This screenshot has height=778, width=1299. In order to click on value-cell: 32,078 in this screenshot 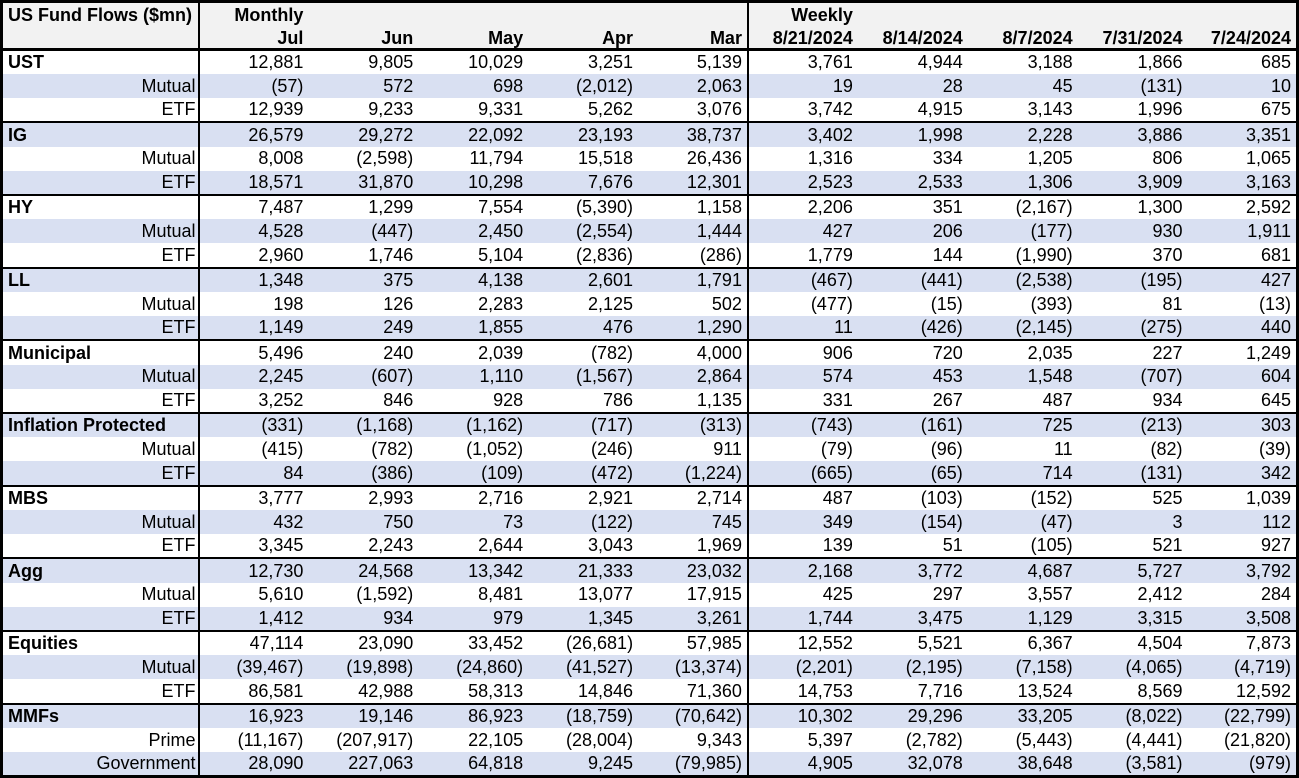, I will do `click(912, 765)`.